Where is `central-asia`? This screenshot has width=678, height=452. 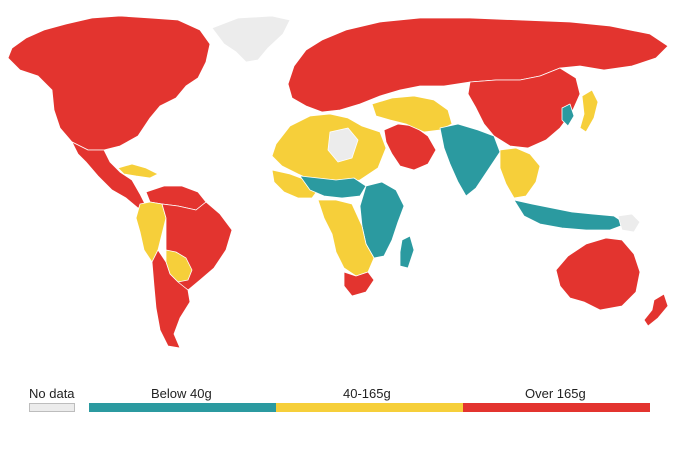
central-asia is located at coordinates (412, 114).